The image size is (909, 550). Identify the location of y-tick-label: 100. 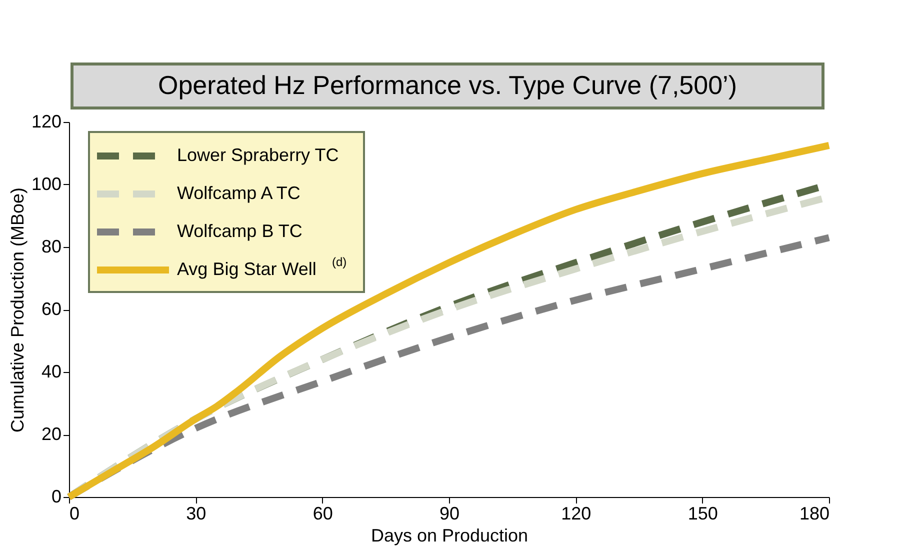
(46, 184).